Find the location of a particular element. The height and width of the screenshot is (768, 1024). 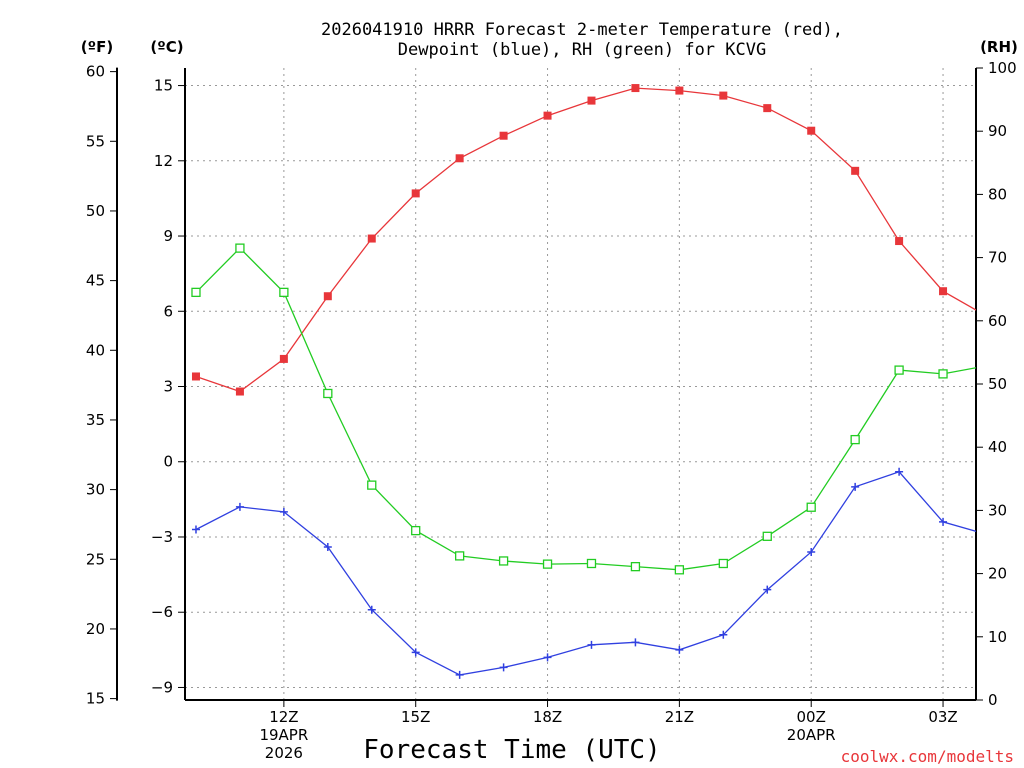

watermark: coolwx.com/modelts is located at coordinates (927, 756).